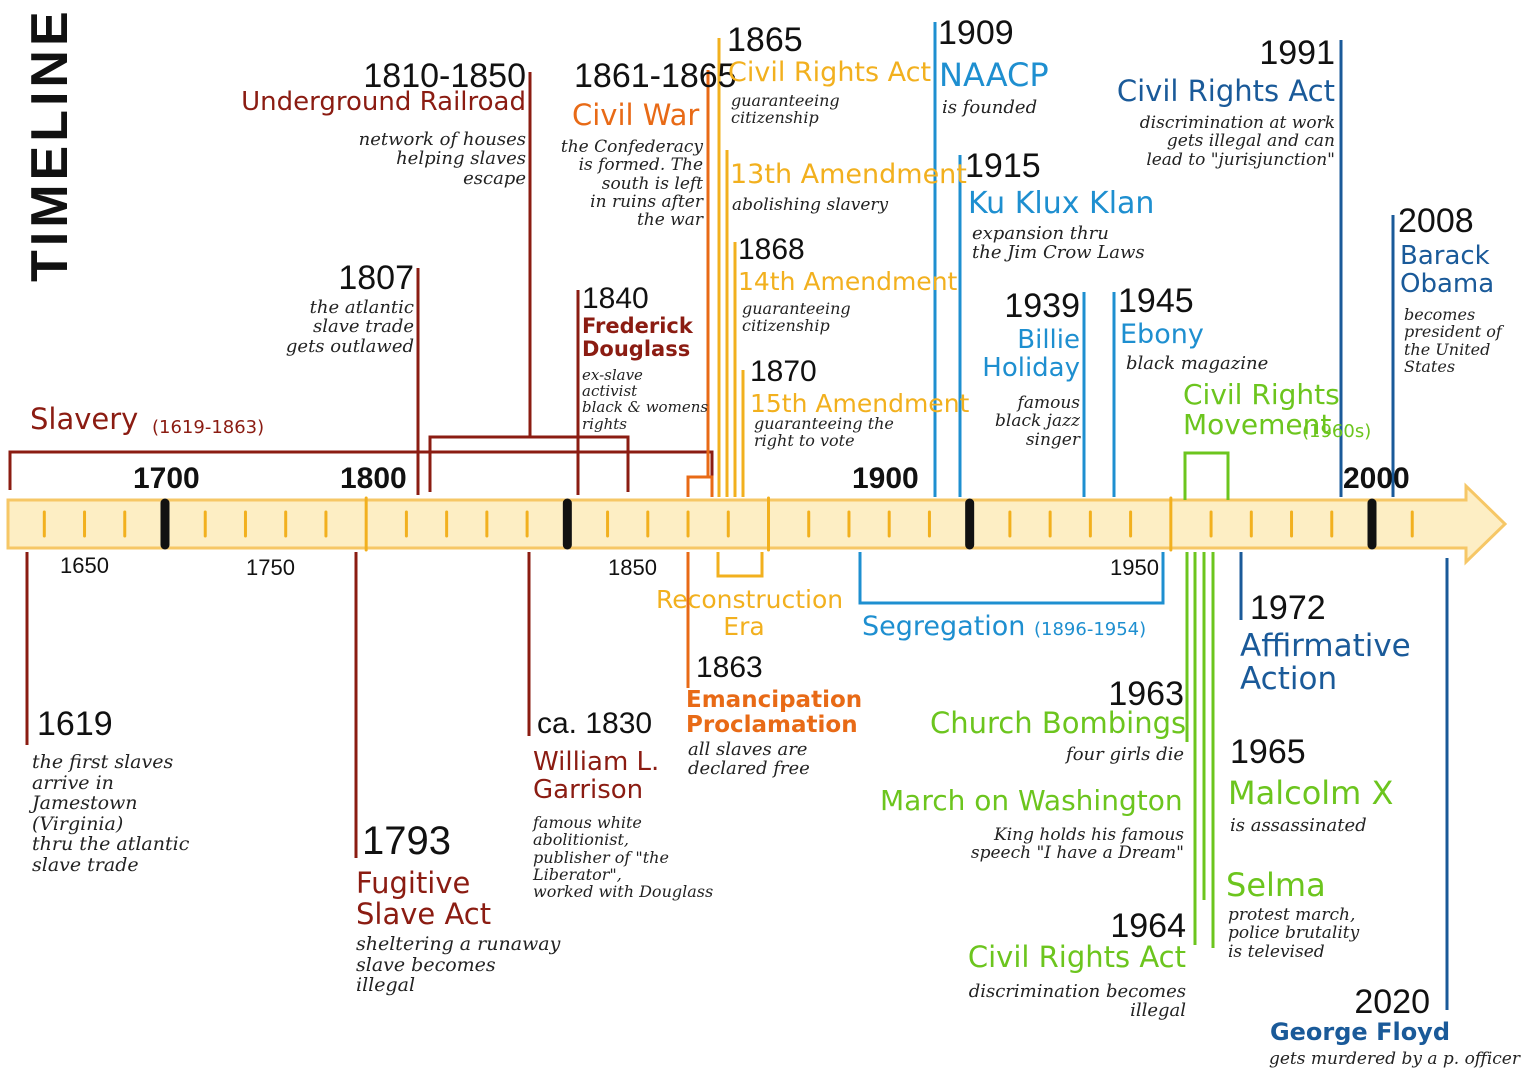  I want to click on cra-1865-title: Civil Rights Act, so click(830, 72).